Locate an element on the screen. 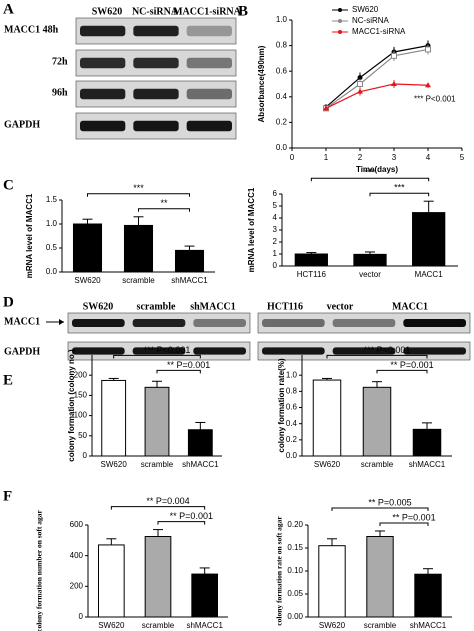  row-label: MACC1 is located at coordinates (22, 321).